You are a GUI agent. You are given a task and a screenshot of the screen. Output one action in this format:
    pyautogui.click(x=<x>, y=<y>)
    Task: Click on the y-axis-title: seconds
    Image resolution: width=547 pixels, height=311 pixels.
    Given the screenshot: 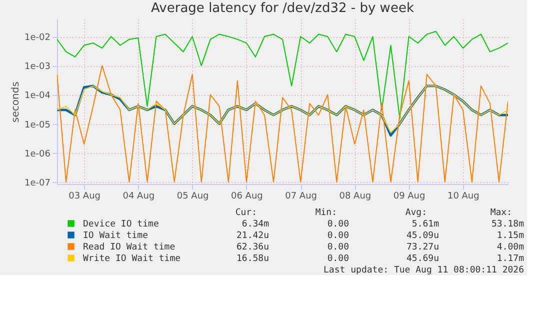 What is the action you would take?
    pyautogui.click(x=16, y=102)
    